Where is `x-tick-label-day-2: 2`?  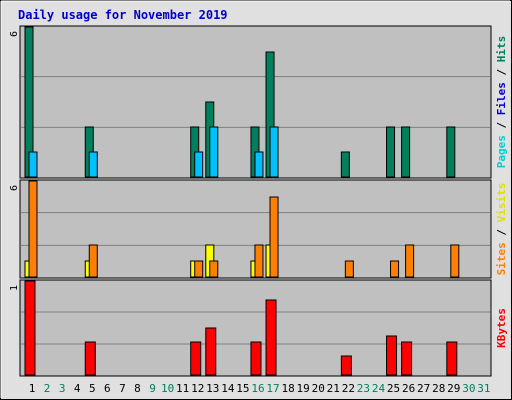
x-tick-label-day-2: 2 is located at coordinates (47, 388).